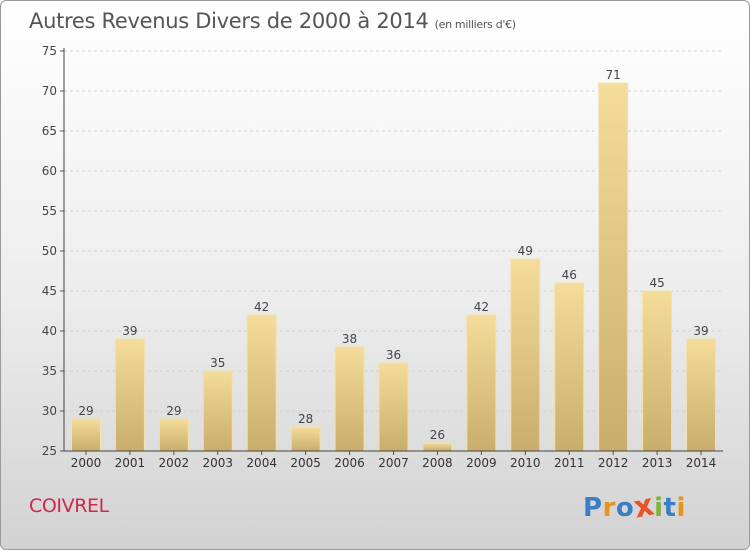 This screenshot has width=750, height=550. I want to click on bar-value-label: 28, so click(305, 419).